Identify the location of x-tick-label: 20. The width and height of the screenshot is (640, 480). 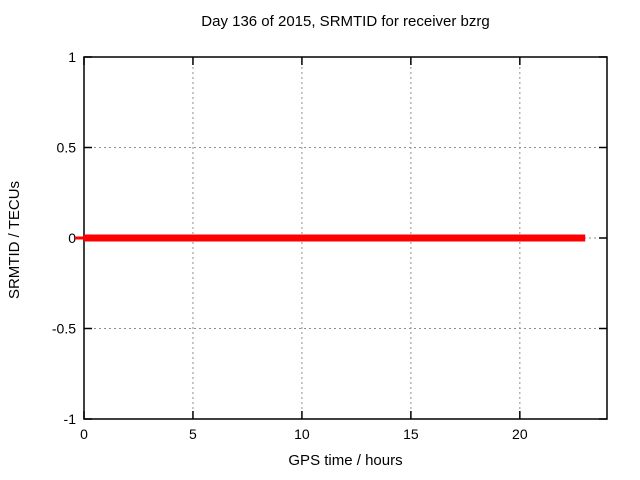
(520, 434).